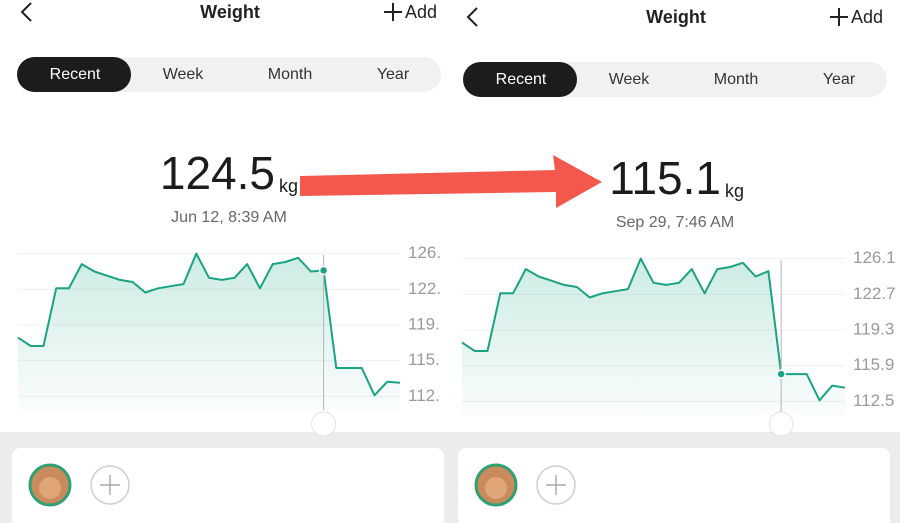  Describe the element at coordinates (874, 257) in the screenshot. I see `y-tick-label: 126.1` at that location.